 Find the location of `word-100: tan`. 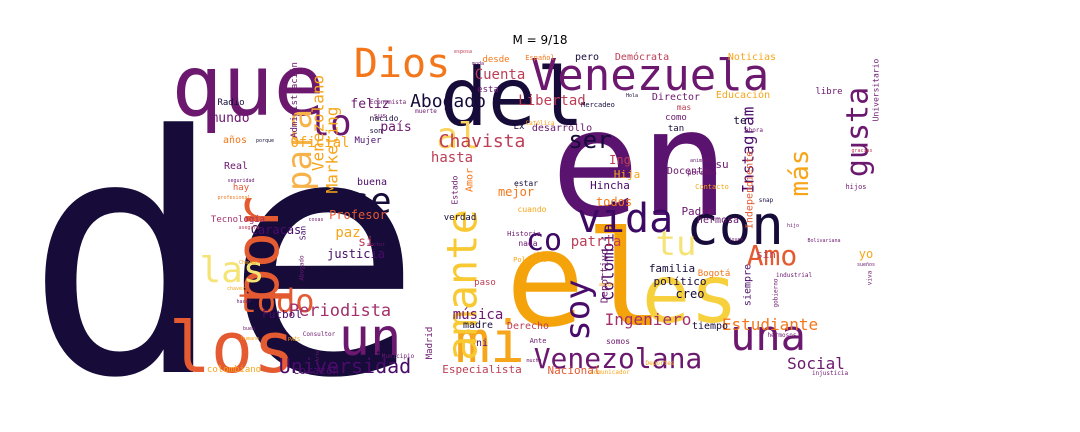

word-100: tan is located at coordinates (676, 129).